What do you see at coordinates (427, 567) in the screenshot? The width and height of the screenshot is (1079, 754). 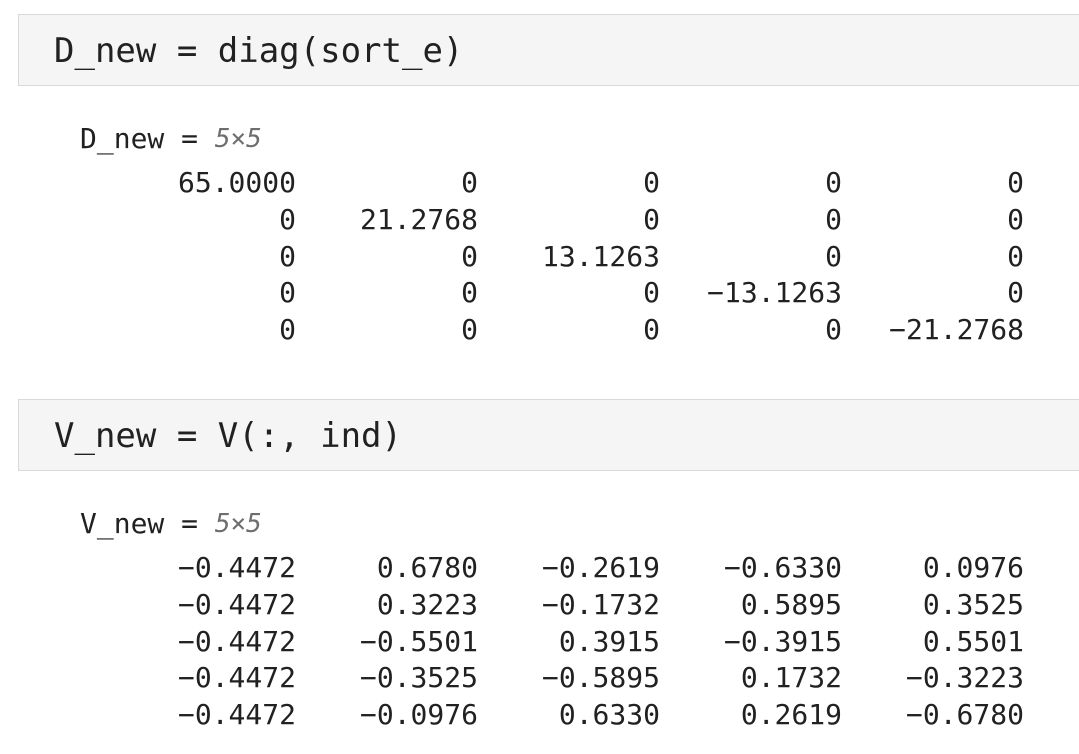 I see `matrix-entry: 0.6780` at bounding box center [427, 567].